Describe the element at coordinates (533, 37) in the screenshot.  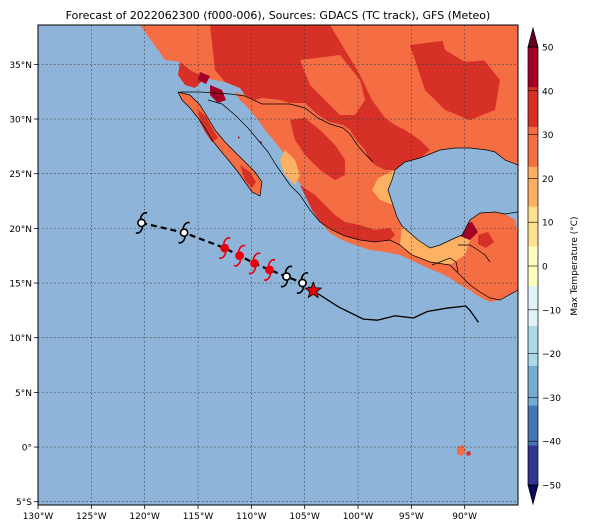
I see `colorbar-extend-max` at that location.